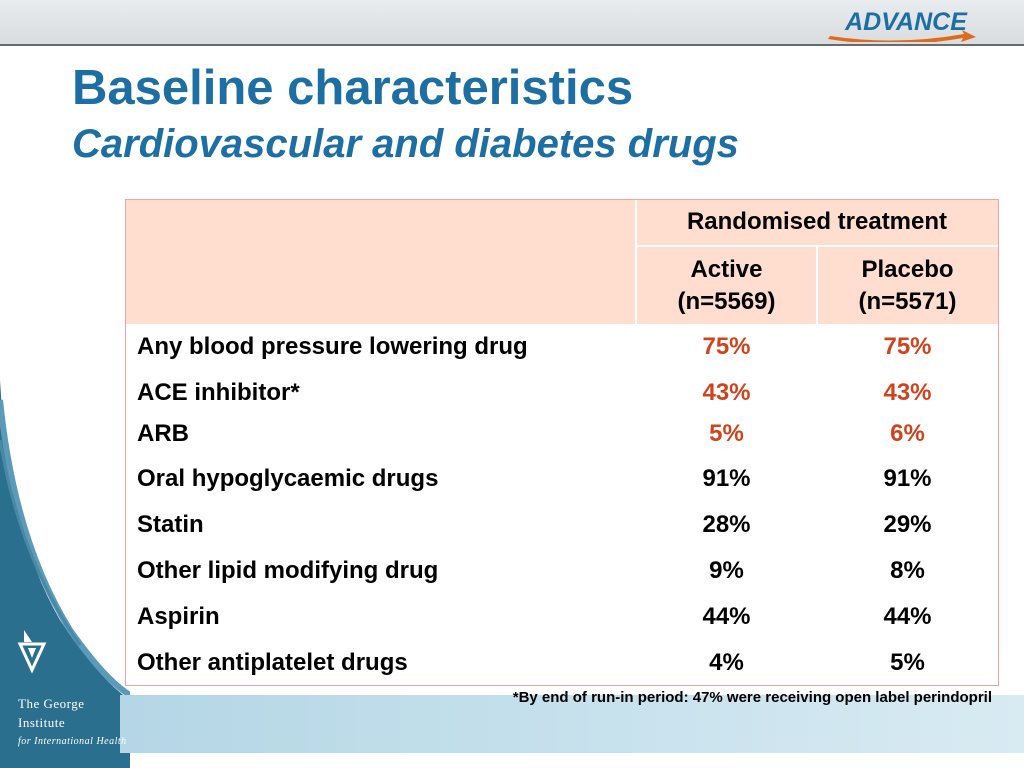  I want to click on bottom-strip, so click(572, 724).